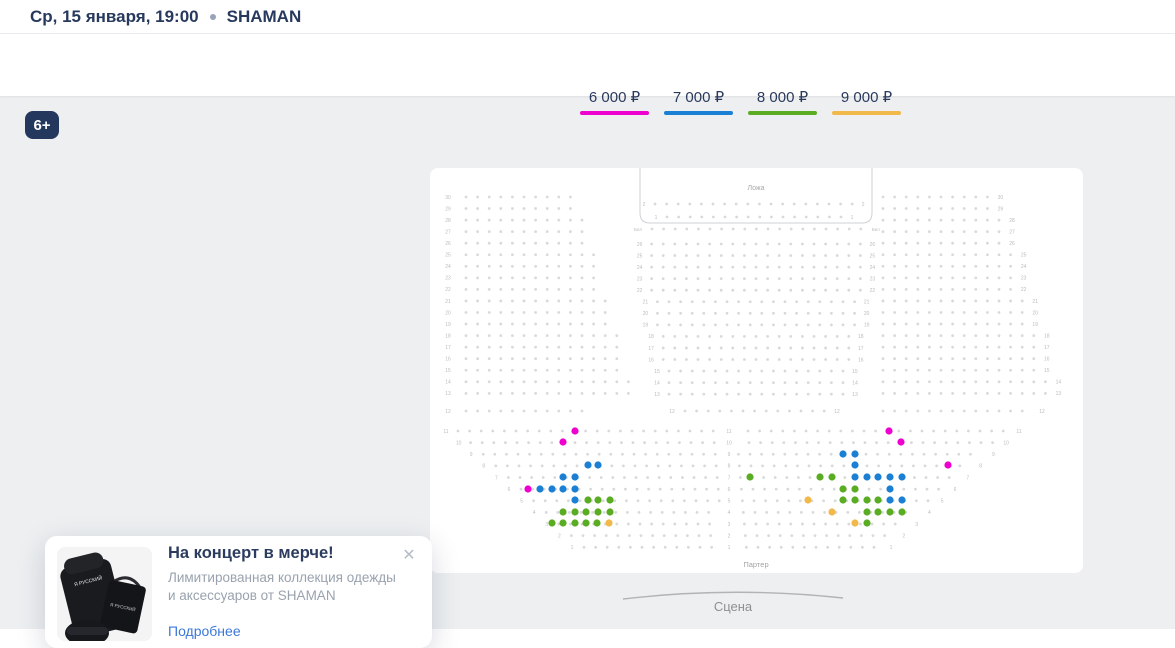 Image resolution: width=1175 pixels, height=648 pixels. What do you see at coordinates (646, 326) in the screenshot?
I see `svg-text: 19` at bounding box center [646, 326].